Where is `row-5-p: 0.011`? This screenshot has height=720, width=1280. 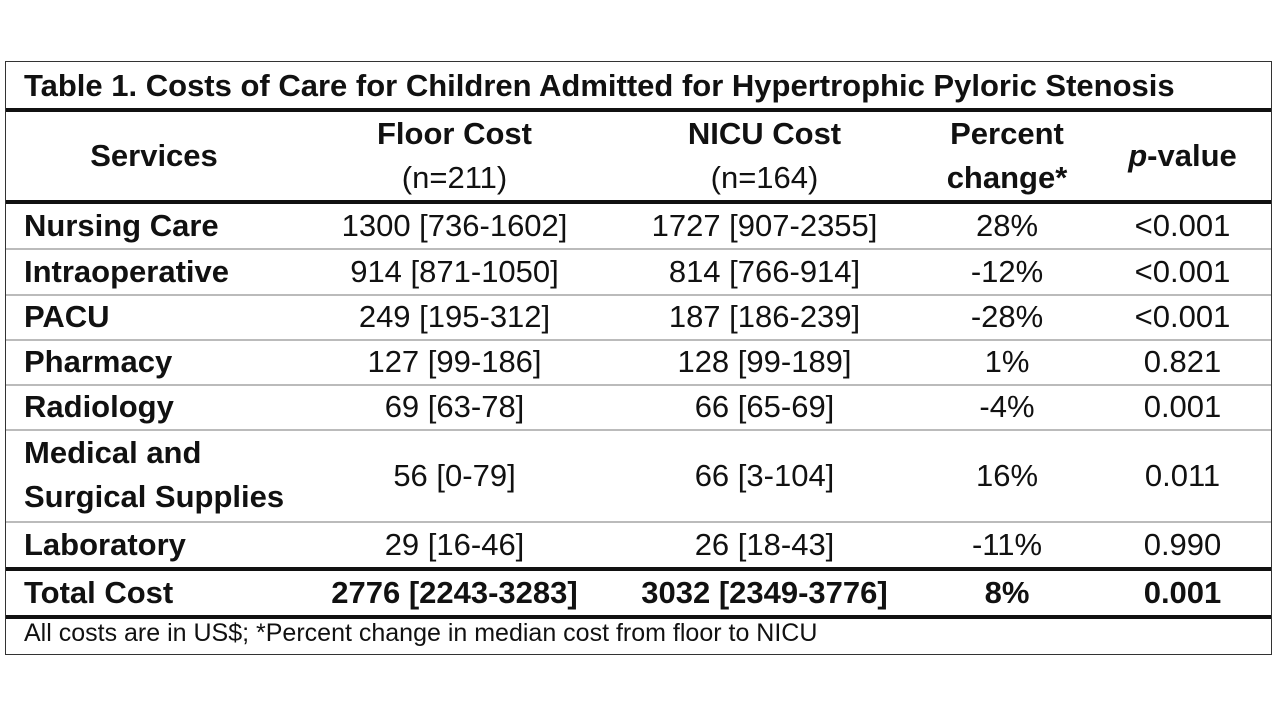
row-5-p: 0.011 is located at coordinates (1182, 475).